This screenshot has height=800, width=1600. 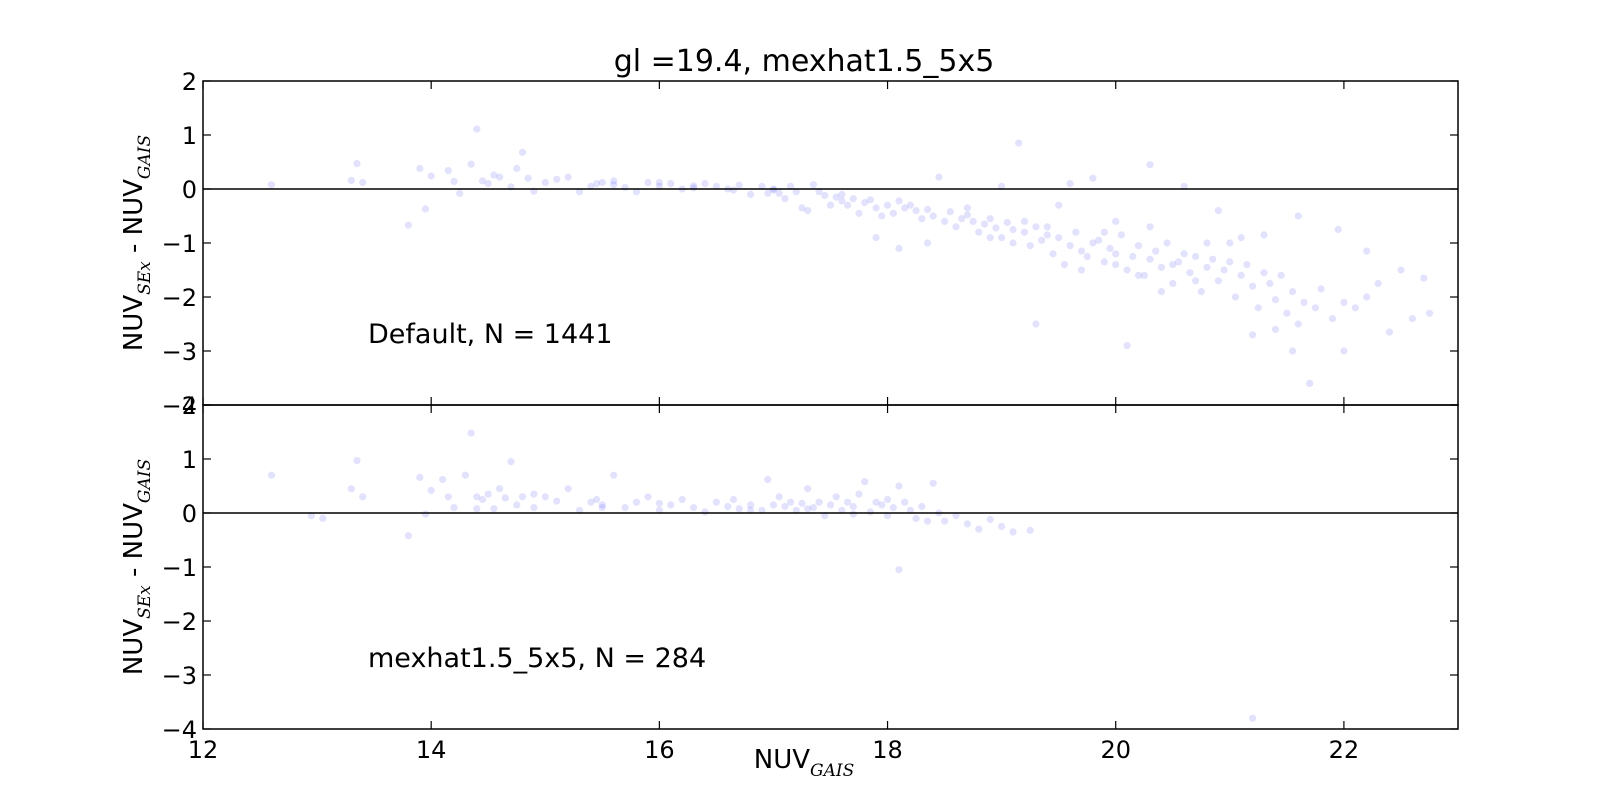 I want to click on y-tick-label: −2, so click(x=179, y=622).